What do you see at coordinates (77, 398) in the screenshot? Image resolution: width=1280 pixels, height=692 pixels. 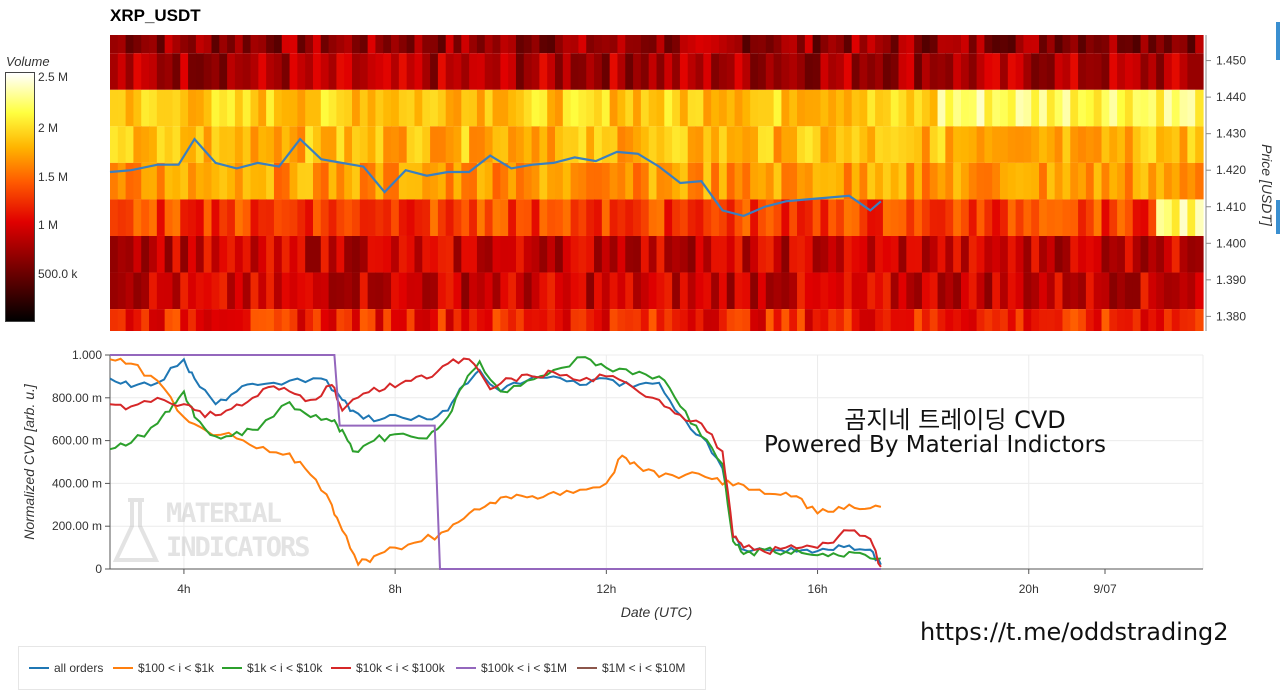 I see `y-tick-label: 800.00 m` at bounding box center [77, 398].